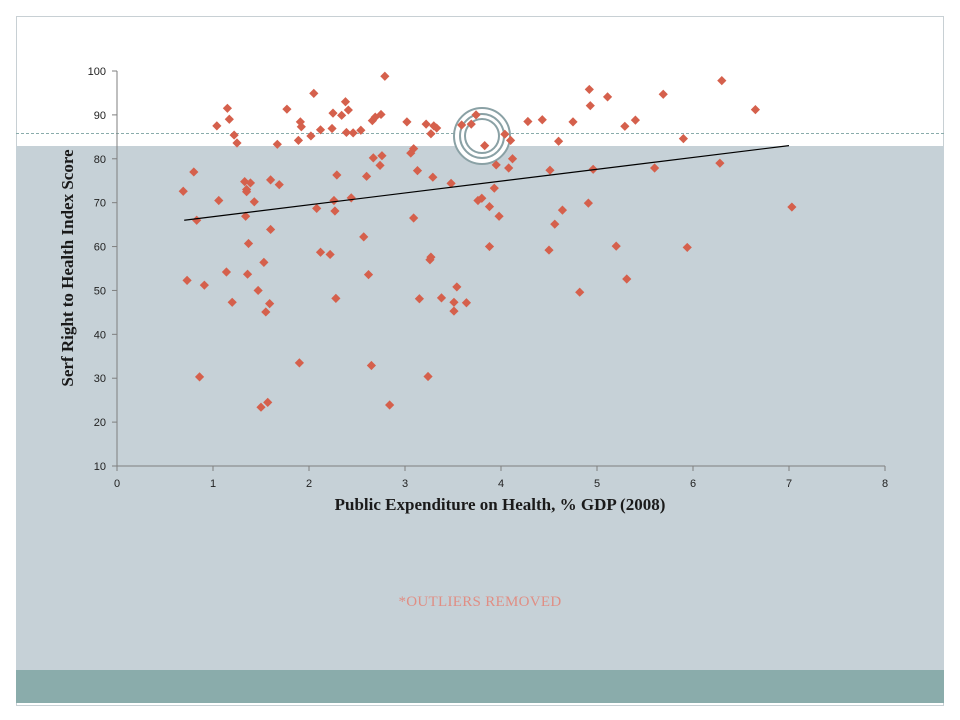 The height and width of the screenshot is (720, 960). Describe the element at coordinates (480, 602) in the screenshot. I see `outliers-note: *OUTLIERS REMOVED` at that location.